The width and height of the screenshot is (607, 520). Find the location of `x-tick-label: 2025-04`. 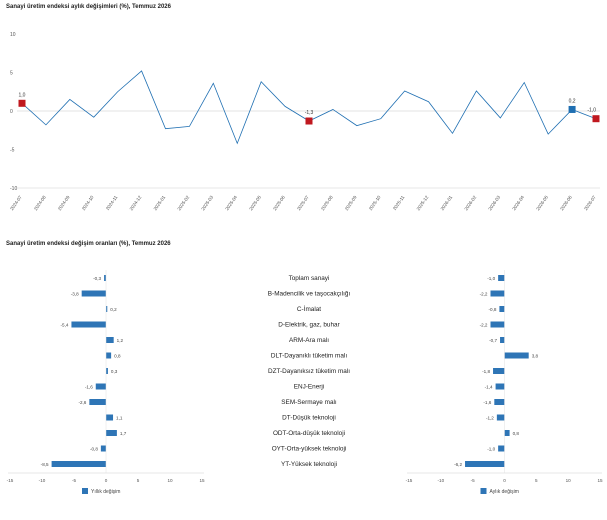

x-tick-label: 2025-04 is located at coordinates (231, 202).